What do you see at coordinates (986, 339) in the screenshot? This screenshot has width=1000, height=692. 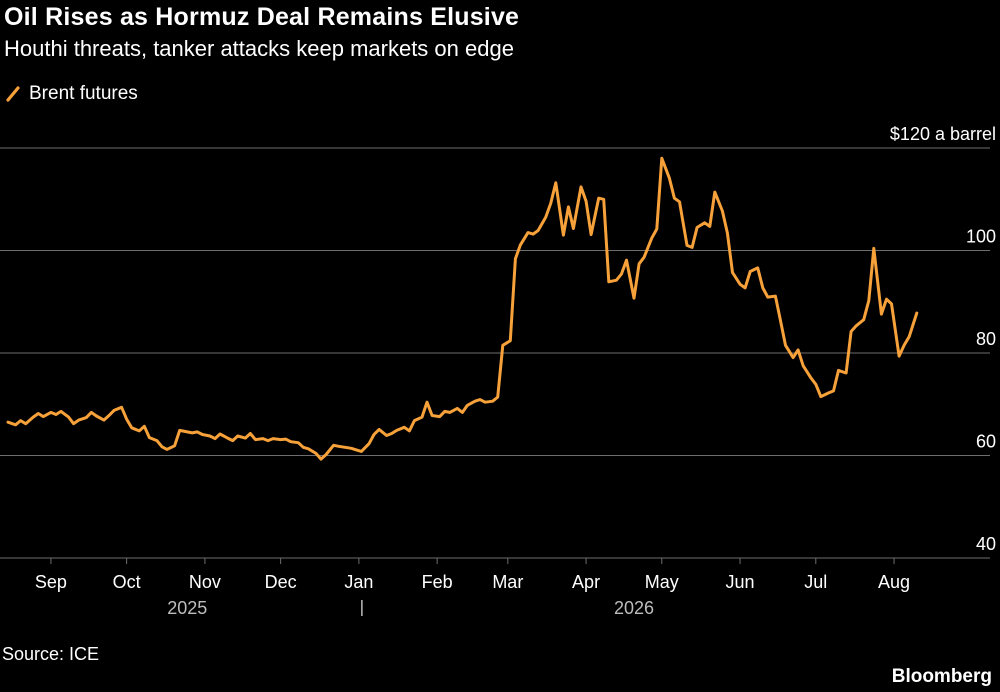 I see `y-tick-label-80: 80` at bounding box center [986, 339].